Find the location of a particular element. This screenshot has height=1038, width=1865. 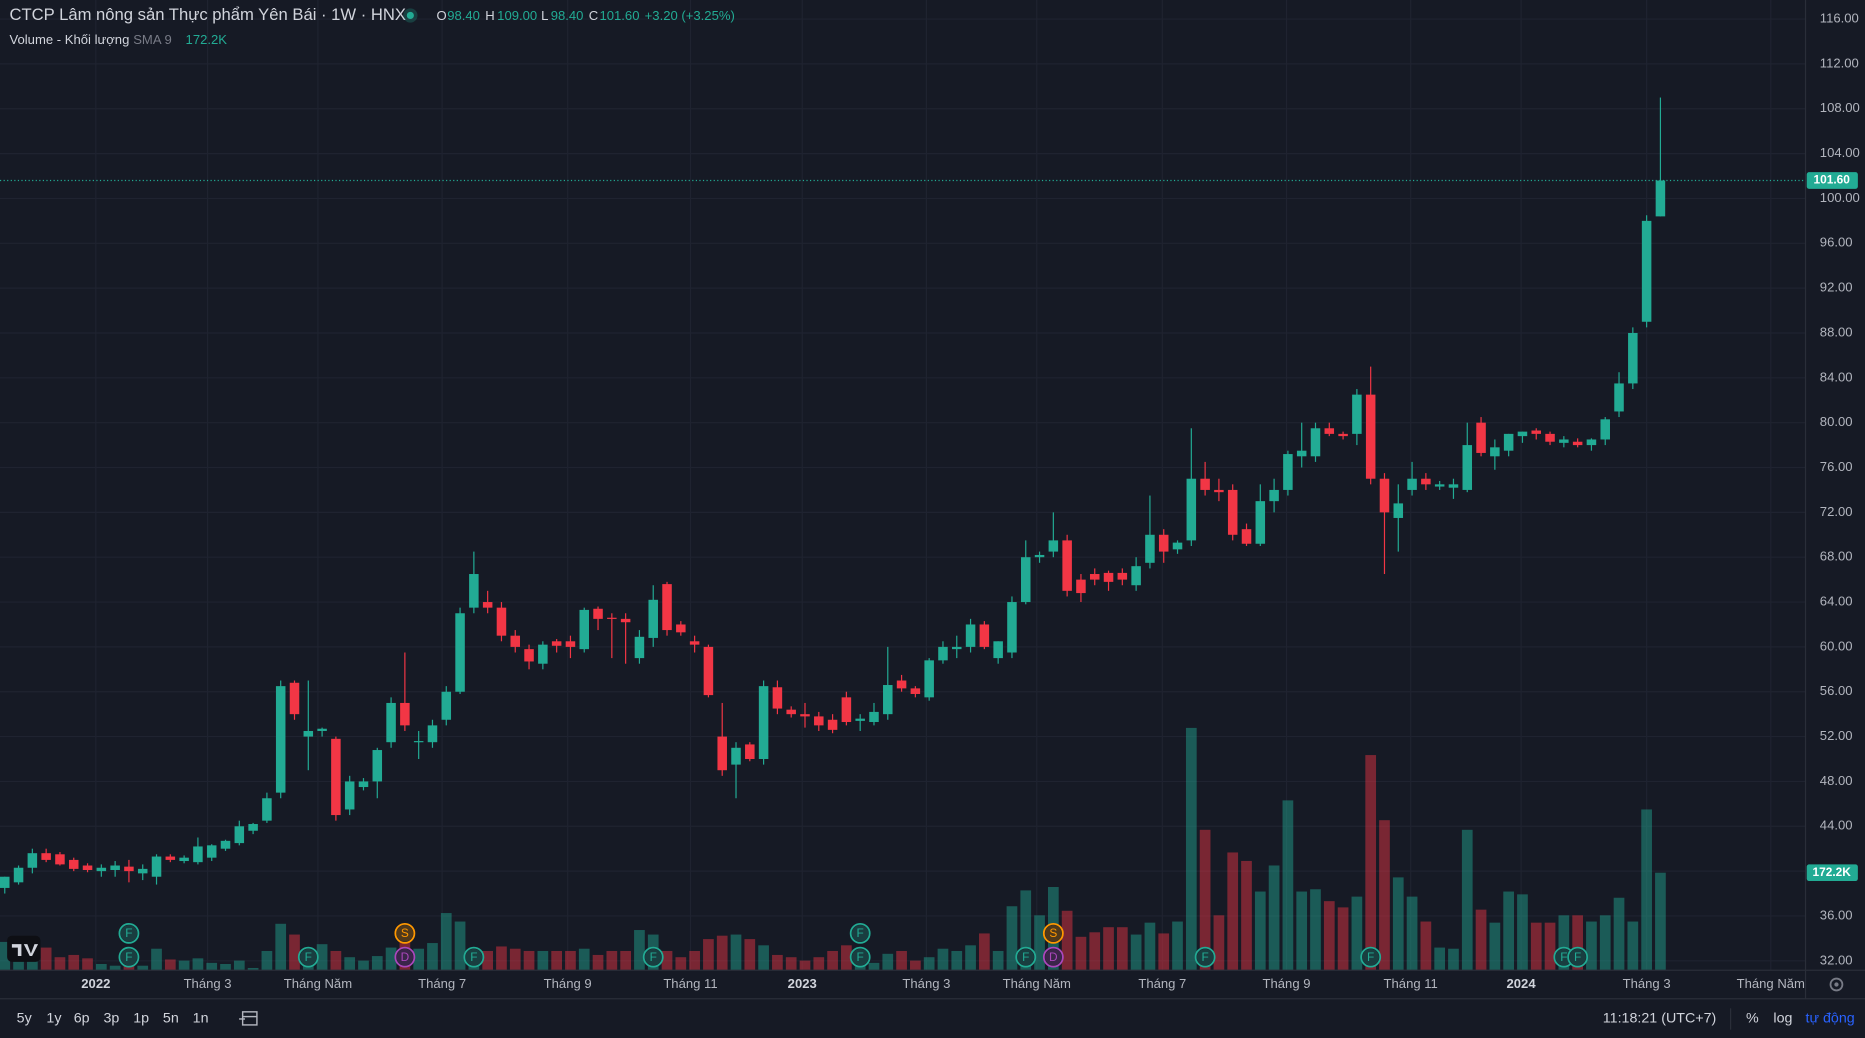

last-price-label: 101.60 is located at coordinates (1832, 180).